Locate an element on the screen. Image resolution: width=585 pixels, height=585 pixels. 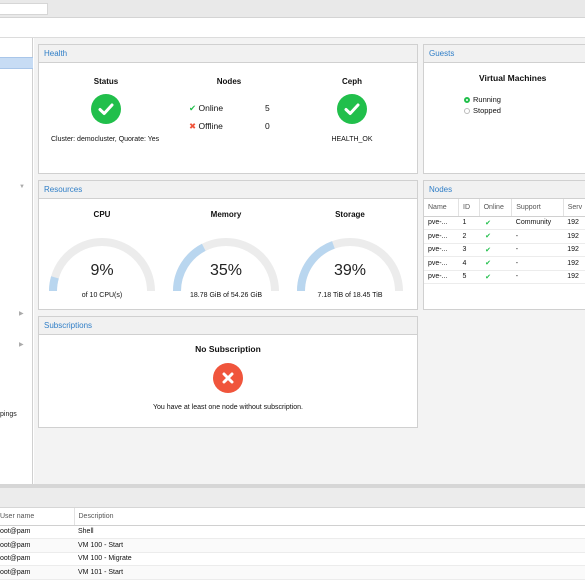
table-row: pve-... 3 ✔ -192 is located at coordinates (504, 250).